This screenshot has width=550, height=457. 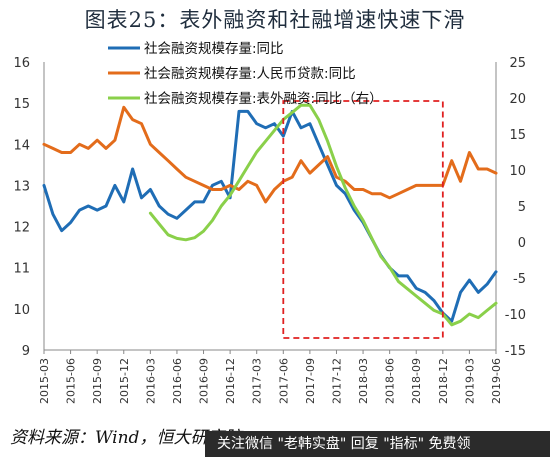 What do you see at coordinates (515, 315) in the screenshot?
I see `right-tick-label: -10` at bounding box center [515, 315].